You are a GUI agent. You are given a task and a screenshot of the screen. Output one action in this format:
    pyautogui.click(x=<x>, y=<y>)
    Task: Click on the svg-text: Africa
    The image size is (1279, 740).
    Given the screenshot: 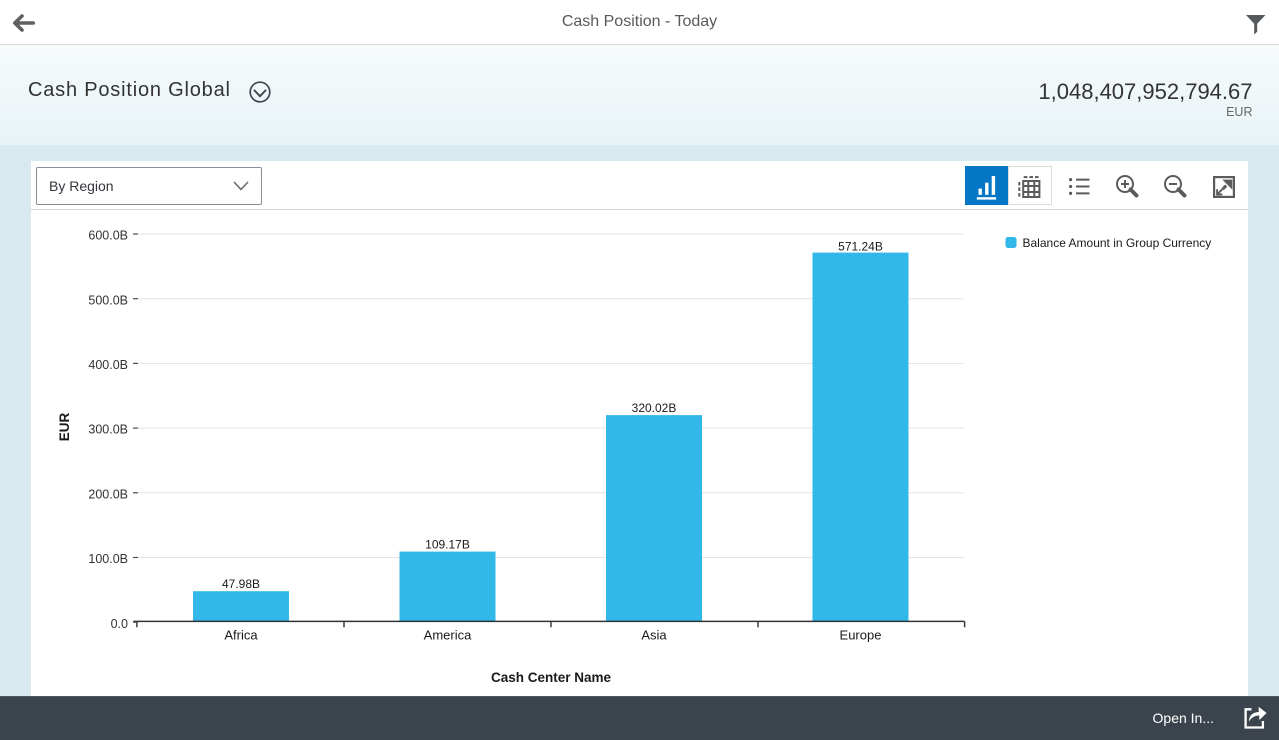 What is the action you would take?
    pyautogui.click(x=241, y=635)
    